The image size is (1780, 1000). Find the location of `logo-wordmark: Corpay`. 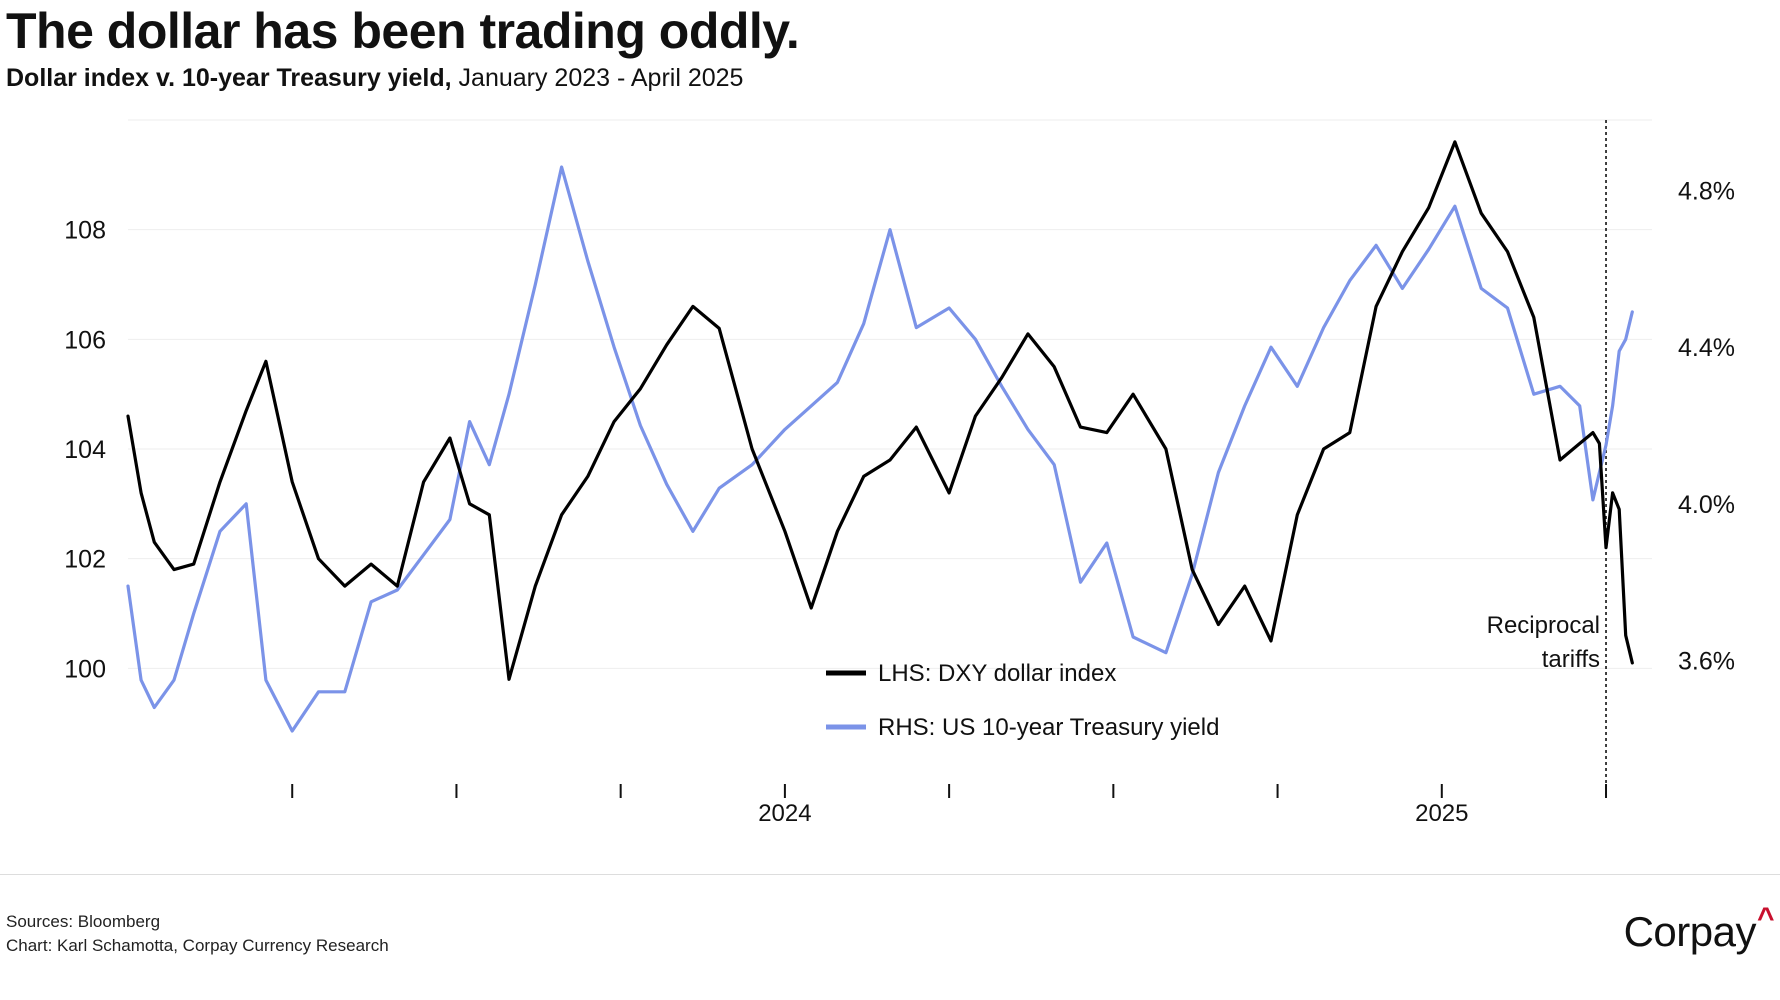

logo-wordmark: Corpay is located at coordinates (1690, 931).